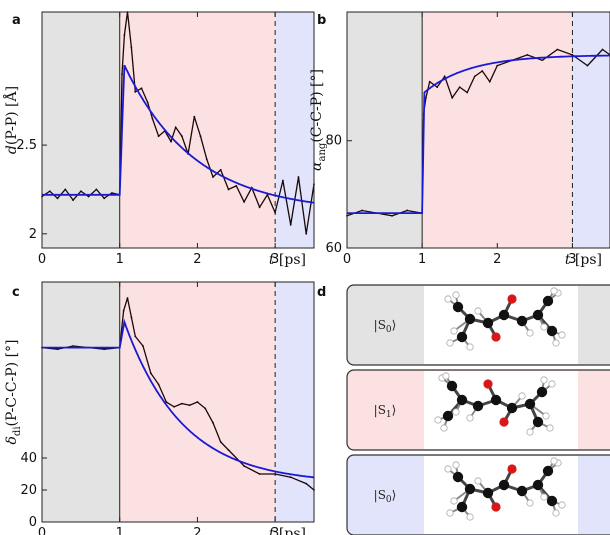  What do you see at coordinates (26, 145) in the screenshot?
I see `y-tick-label: 2.5` at bounding box center [26, 145].